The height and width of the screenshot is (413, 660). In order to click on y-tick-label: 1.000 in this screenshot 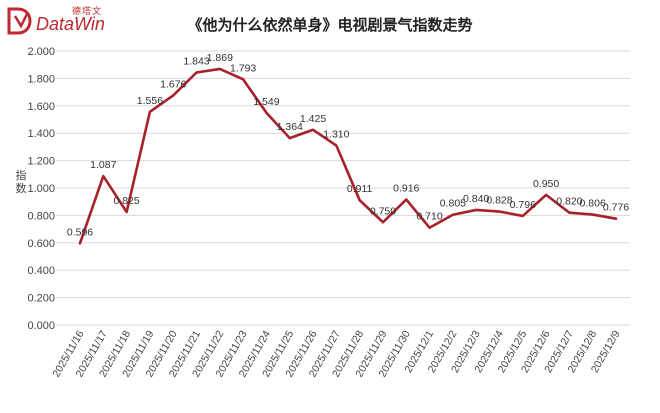, I will do `click(41, 189)`.